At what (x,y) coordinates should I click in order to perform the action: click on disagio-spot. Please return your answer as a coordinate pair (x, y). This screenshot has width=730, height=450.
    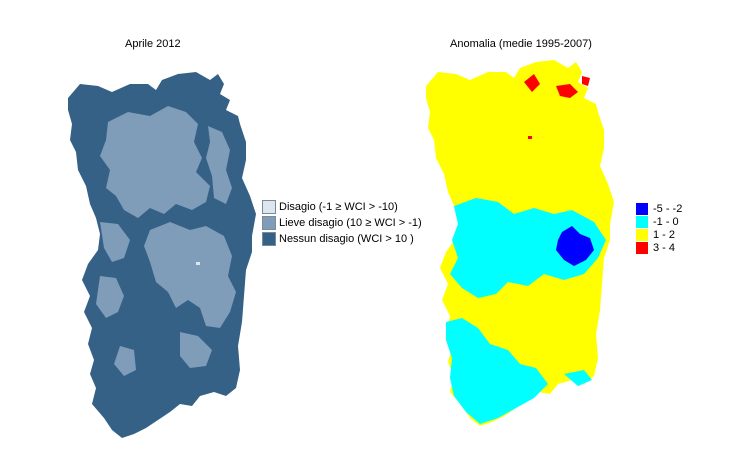
    Looking at the image, I should click on (198, 263).